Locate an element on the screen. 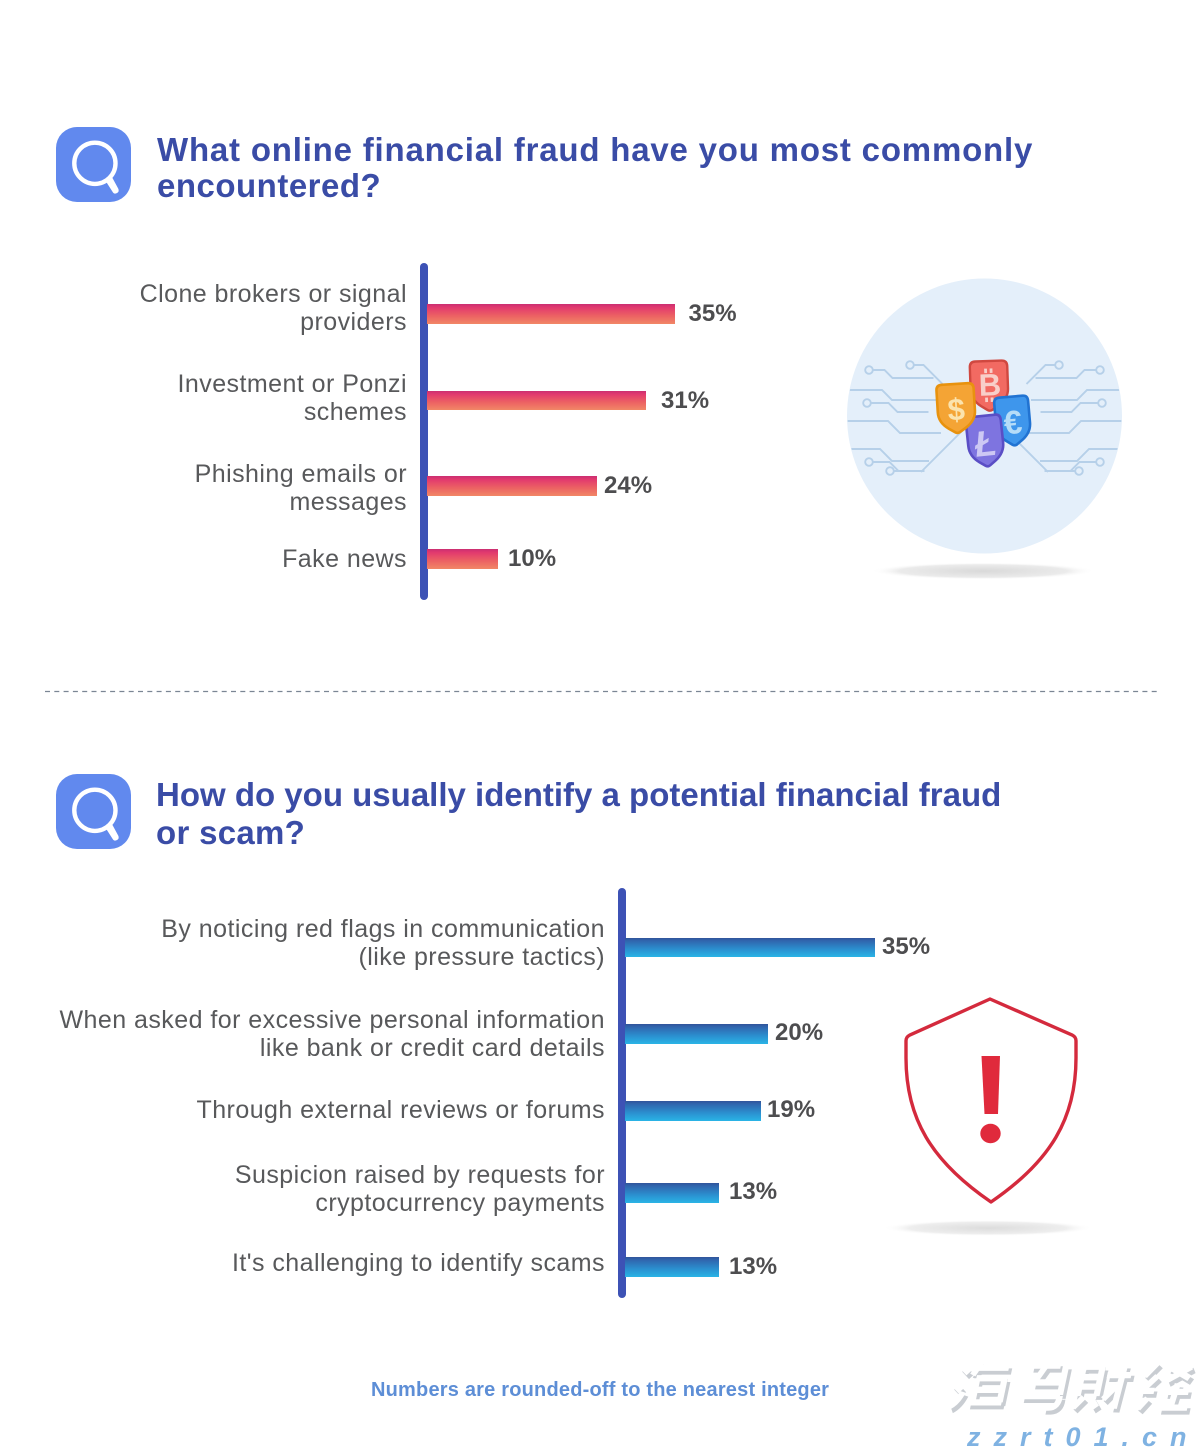 Image resolution: width=1200 pixels, height=1454 pixels. svg-text: B is located at coordinates (990, 385).